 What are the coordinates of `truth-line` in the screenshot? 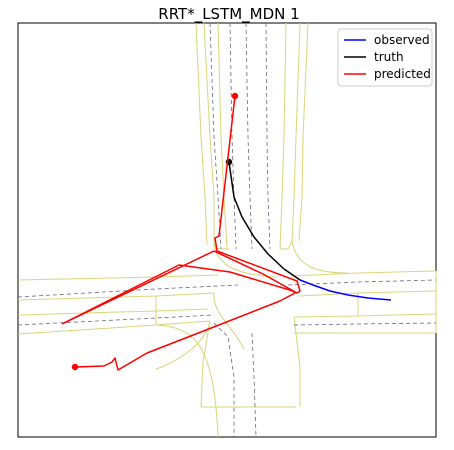 It's located at (264, 221).